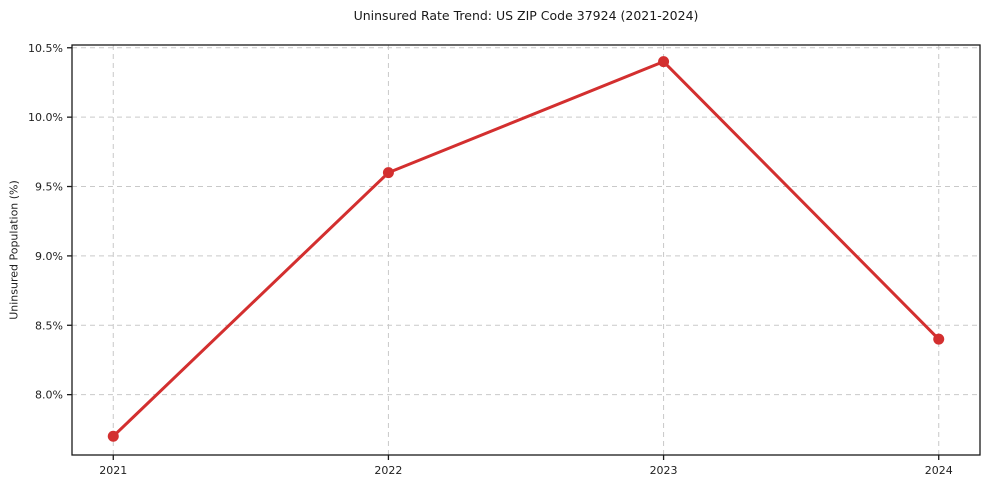 This screenshot has width=989, height=490. Describe the element at coordinates (45, 48) in the screenshot. I see `y-tick-label: 10.5%` at that location.